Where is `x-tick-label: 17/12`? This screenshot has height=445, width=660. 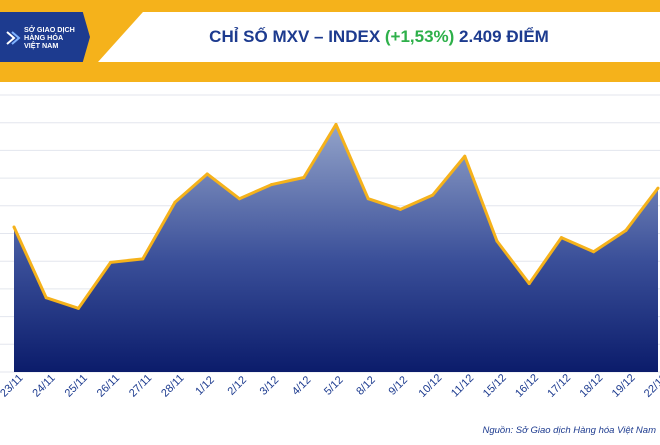
x-tick-label: 17/12 is located at coordinates (559, 386).